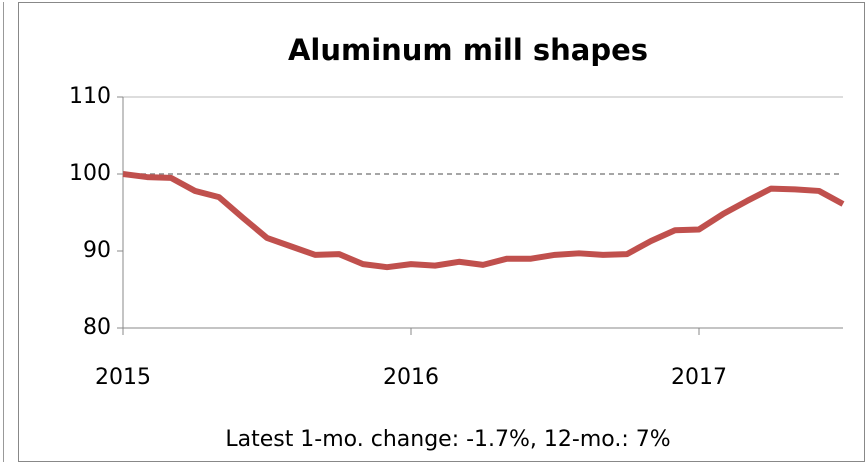 This screenshot has width=868, height=464. I want to click on y-tick-label: 100, so click(90, 173).